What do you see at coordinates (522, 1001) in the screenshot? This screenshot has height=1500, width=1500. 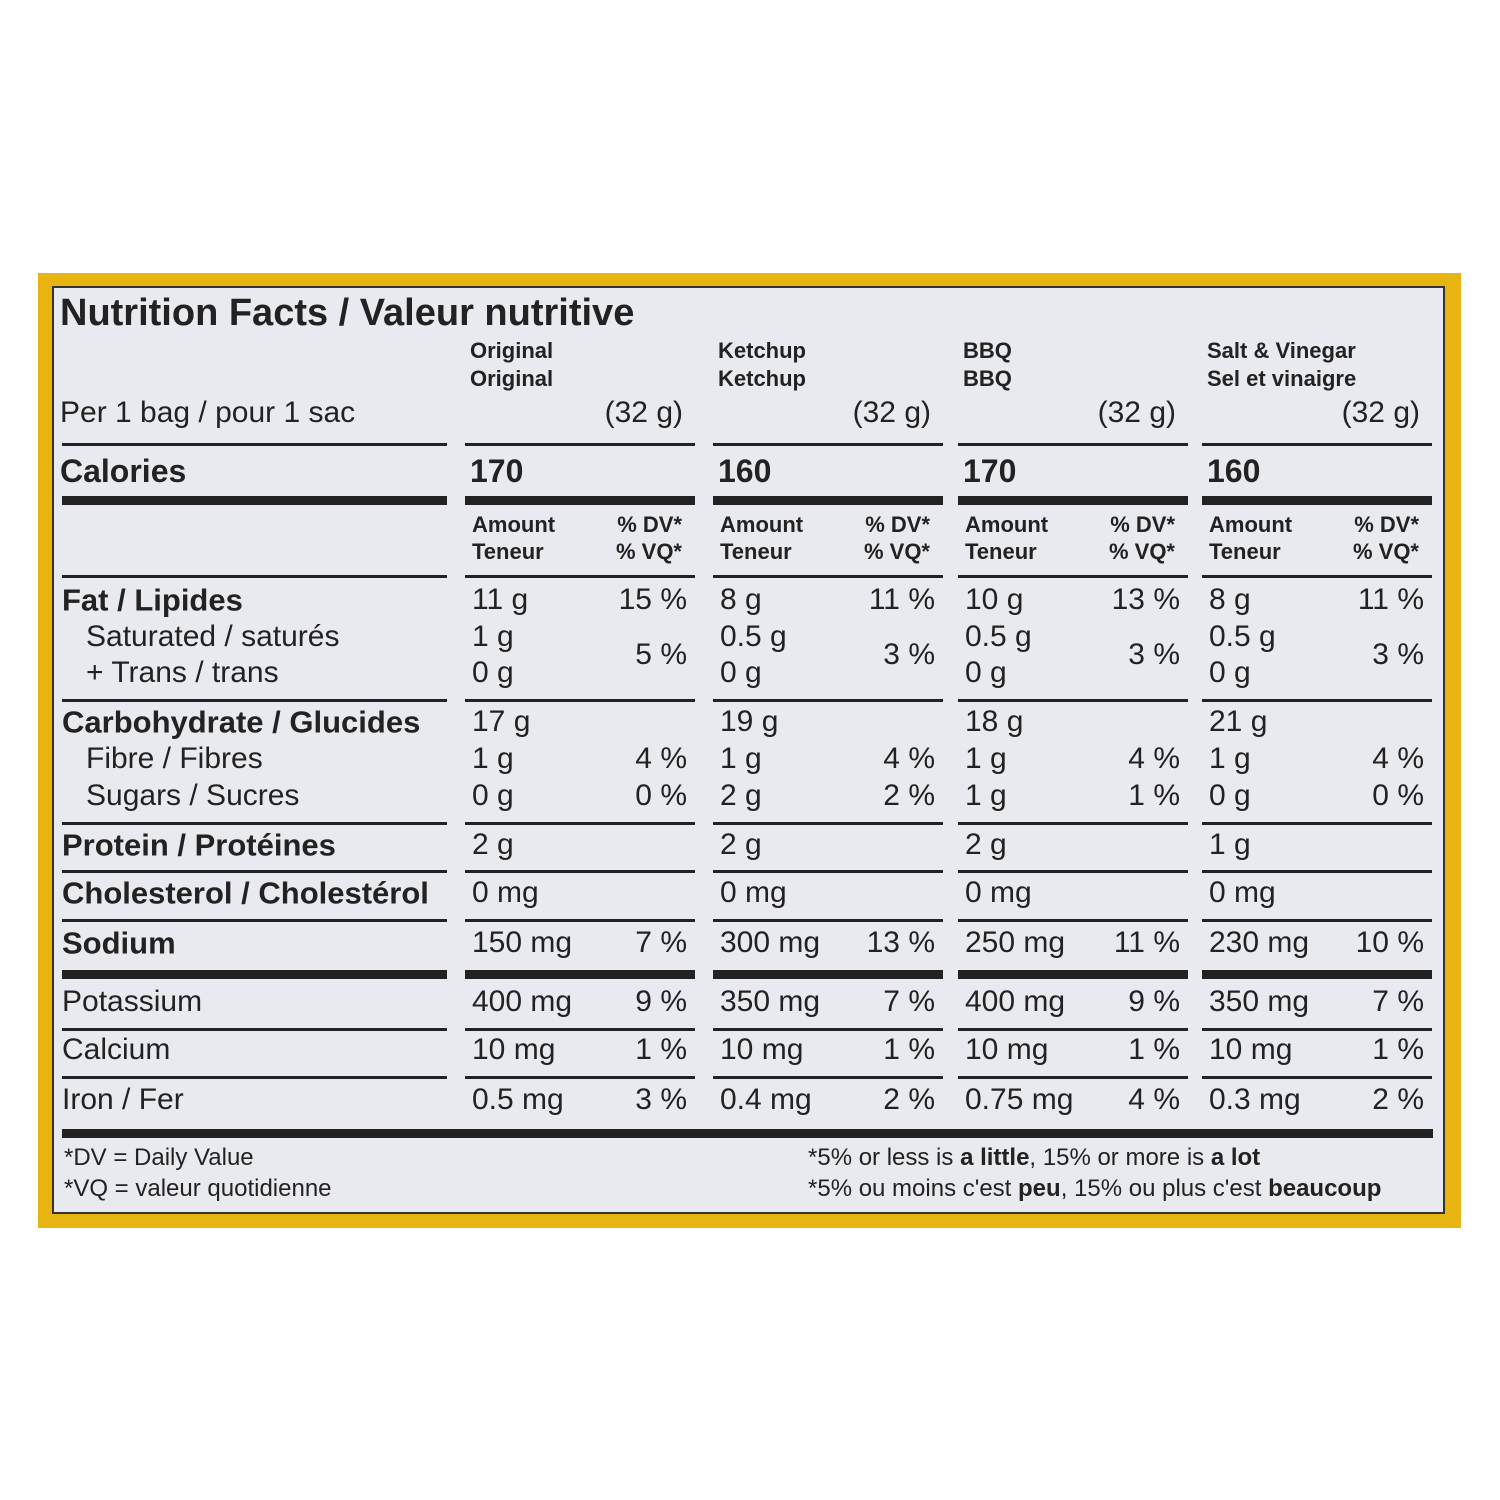 I see `nutrient-amount: 400 mg` at bounding box center [522, 1001].